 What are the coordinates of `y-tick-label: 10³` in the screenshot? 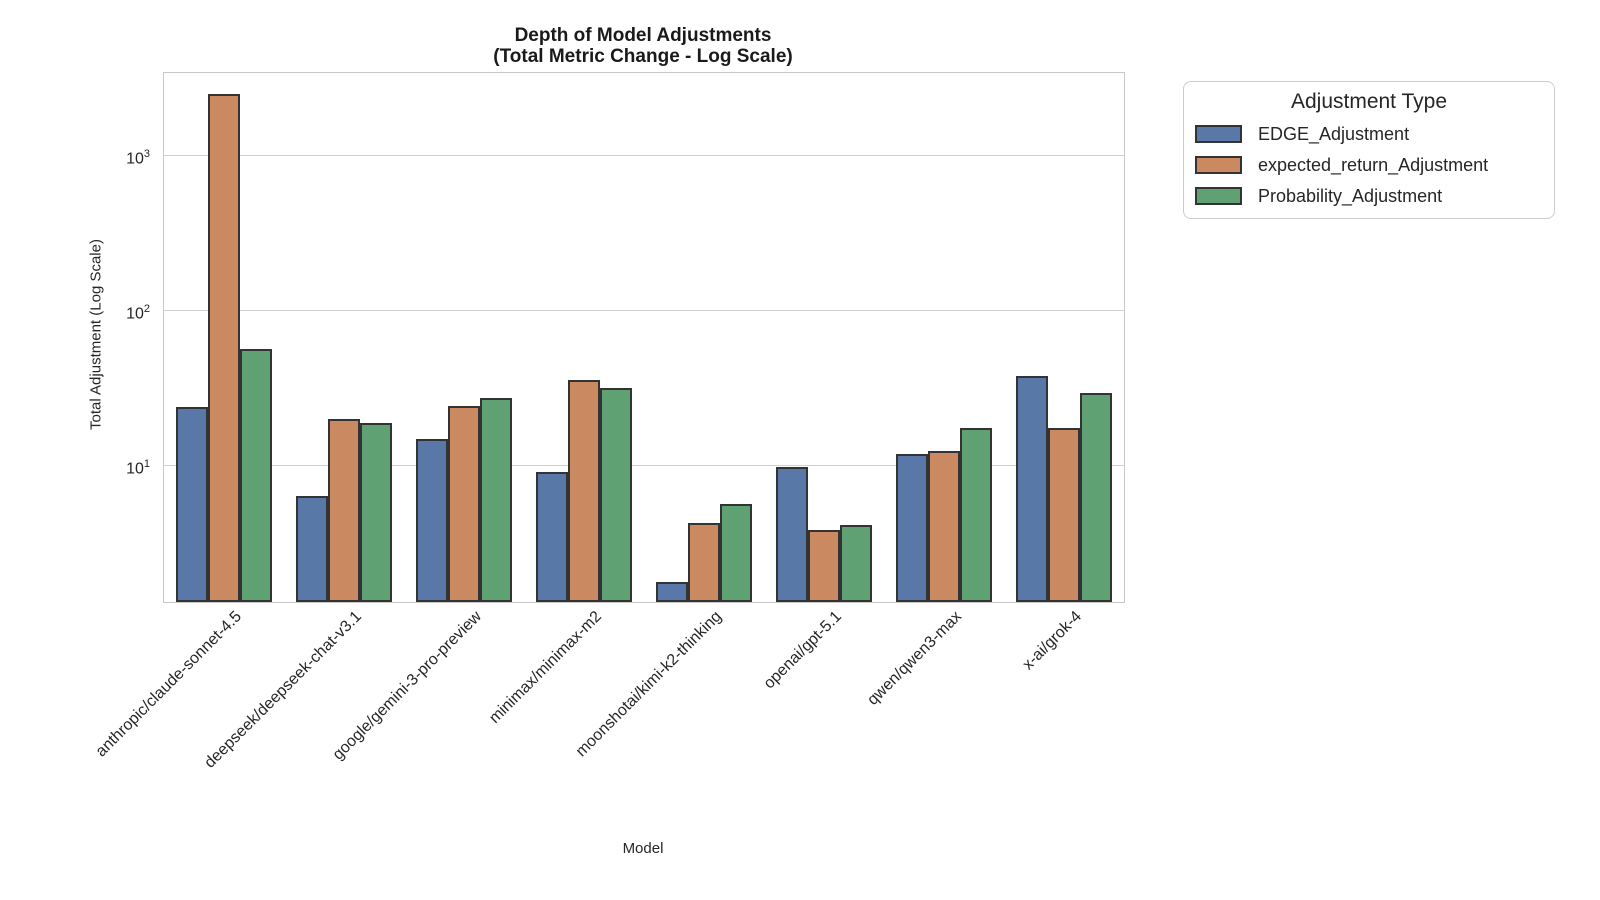 It's located at (138, 158).